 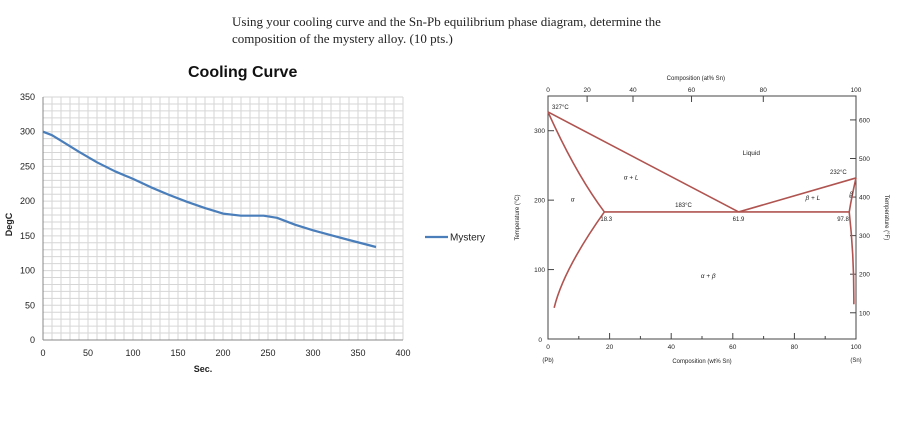 What do you see at coordinates (209, 189) in the screenshot?
I see `series-line-mystery` at bounding box center [209, 189].